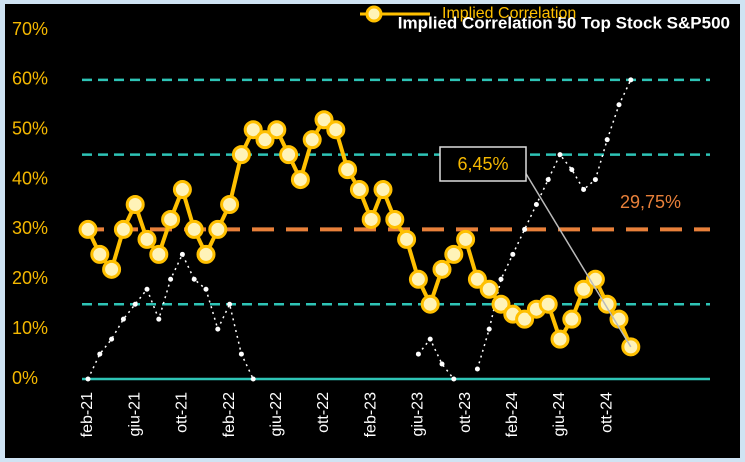 This screenshot has width=745, height=462. What do you see at coordinates (30, 328) in the screenshot?
I see `y-tick-label: 10%` at bounding box center [30, 328].